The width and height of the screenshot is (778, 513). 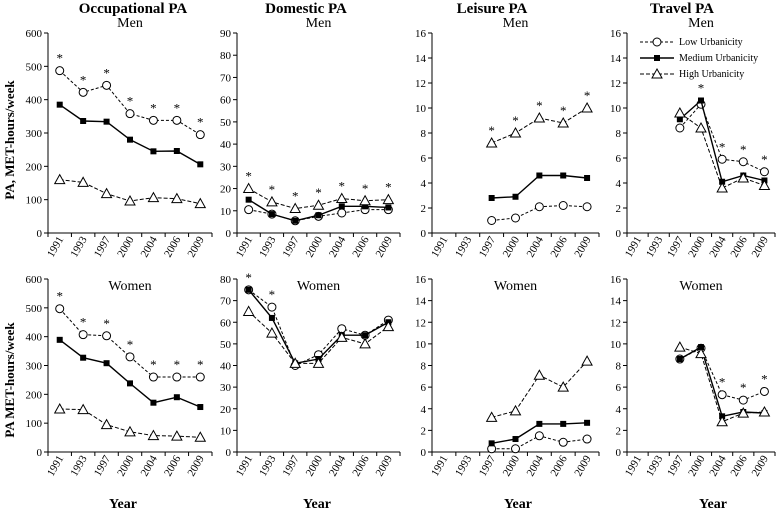 What do you see at coordinates (424, 431) in the screenshot?
I see `y-tick-label: 2` at bounding box center [424, 431].